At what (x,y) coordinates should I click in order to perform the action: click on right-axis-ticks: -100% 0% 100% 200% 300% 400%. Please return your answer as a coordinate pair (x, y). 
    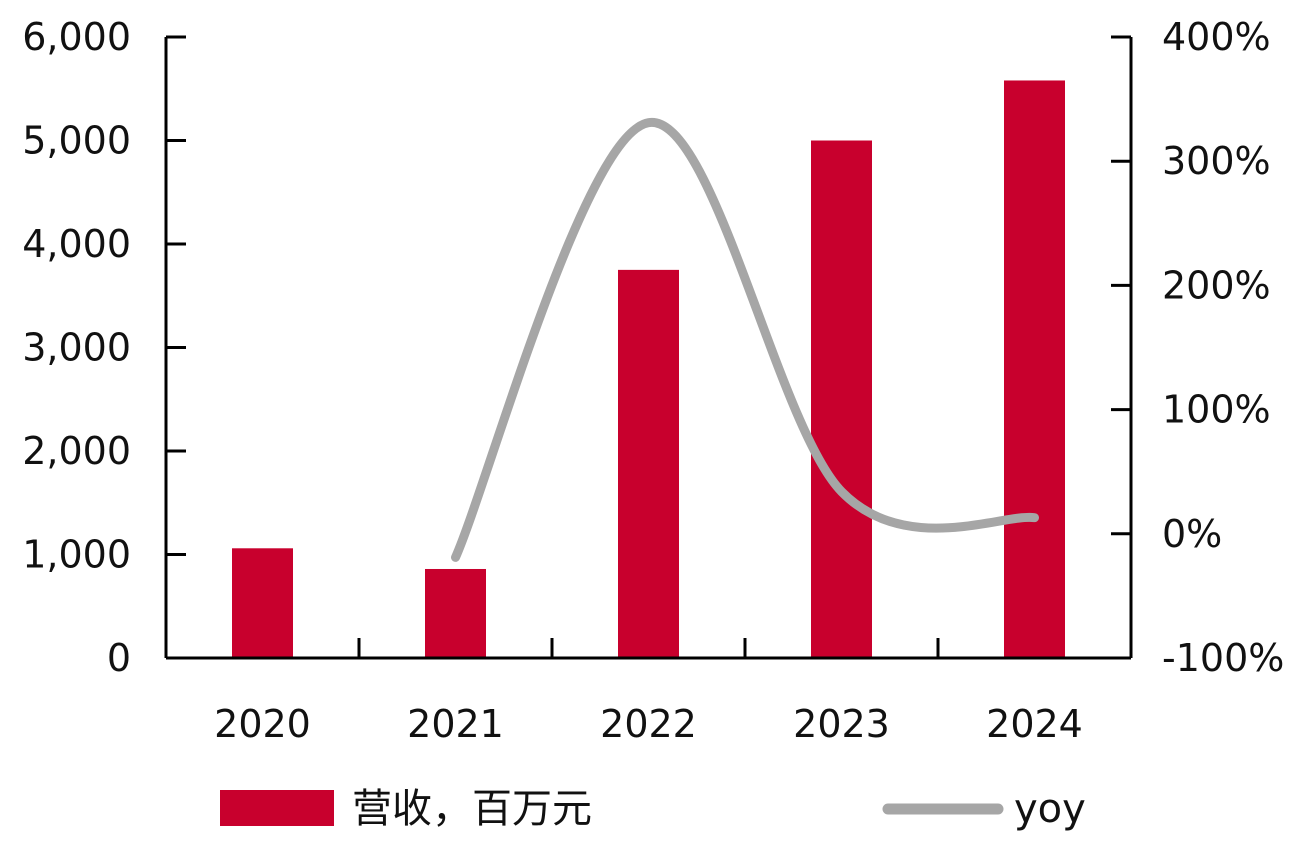
    Looking at the image, I should click on (1197, 347).